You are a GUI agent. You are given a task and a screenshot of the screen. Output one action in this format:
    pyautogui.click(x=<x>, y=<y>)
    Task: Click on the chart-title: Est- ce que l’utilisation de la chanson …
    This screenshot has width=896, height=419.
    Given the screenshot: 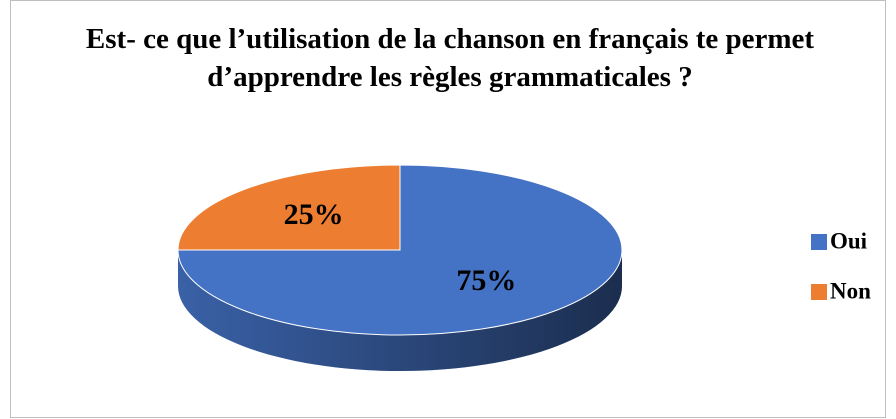 What is the action you would take?
    pyautogui.click(x=450, y=58)
    